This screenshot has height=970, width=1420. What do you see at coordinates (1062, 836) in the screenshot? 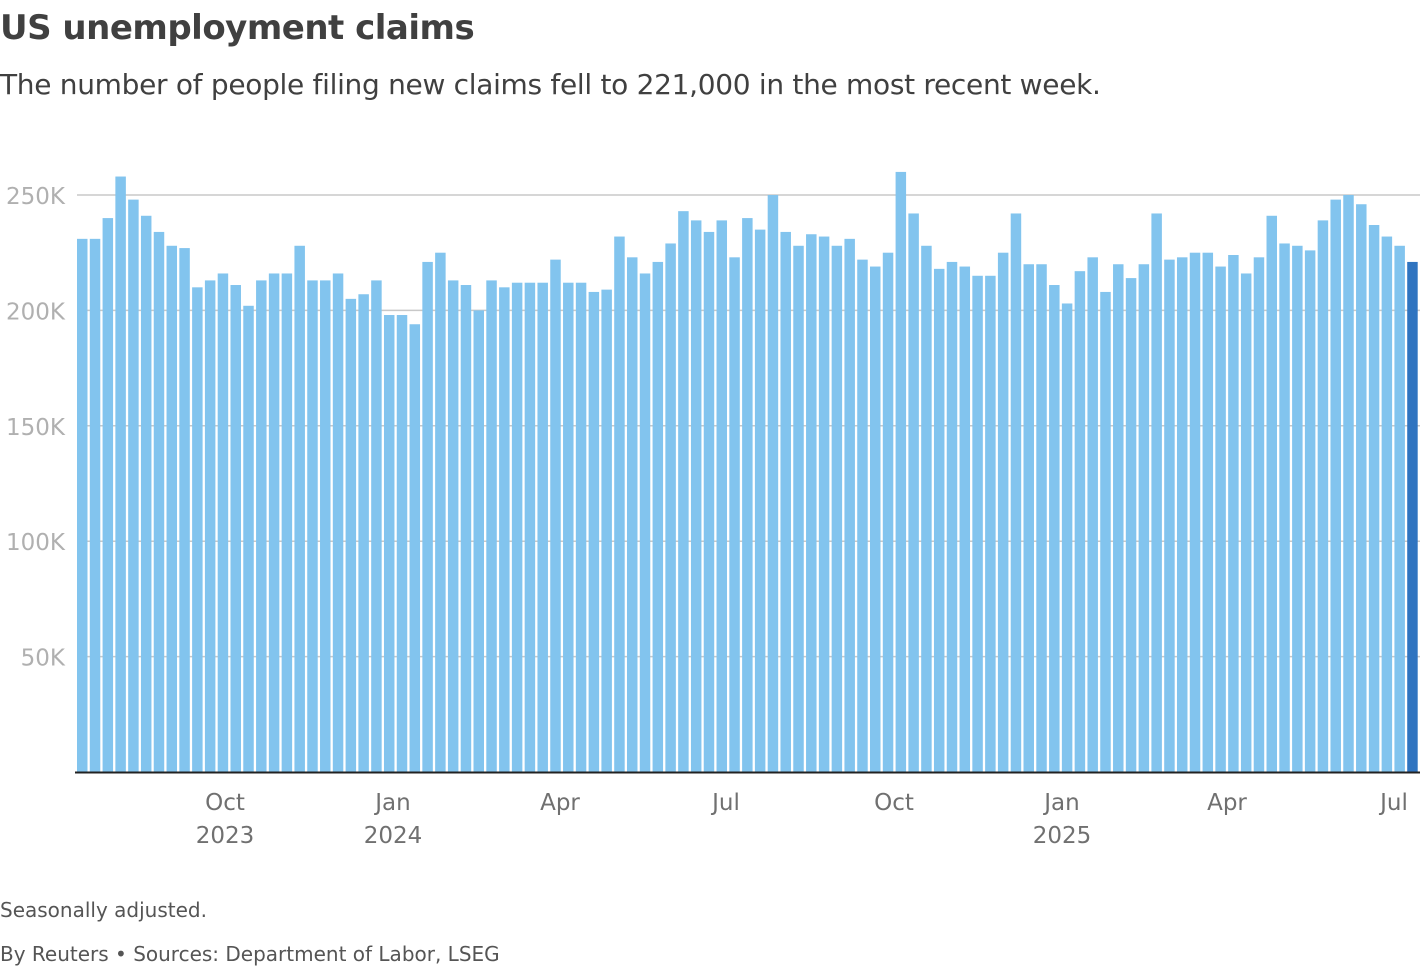
I see `x-tick-year: 2025` at bounding box center [1062, 836].